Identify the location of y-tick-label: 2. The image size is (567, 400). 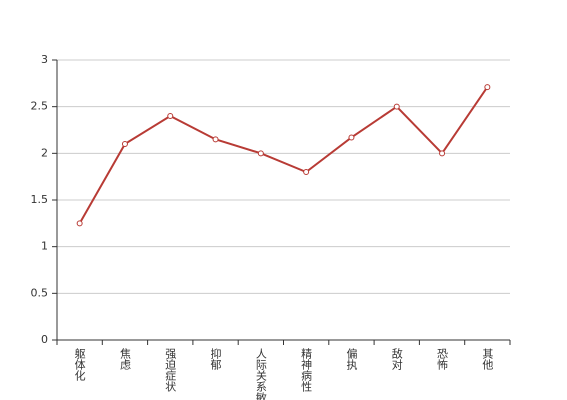
(44, 152).